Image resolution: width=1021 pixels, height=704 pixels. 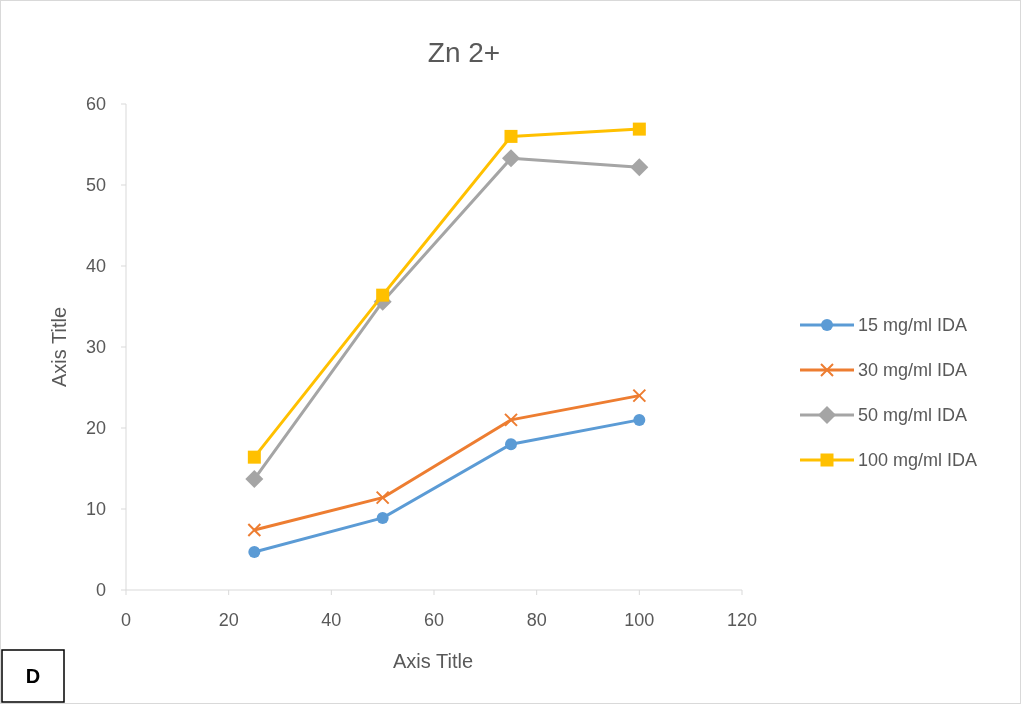 I want to click on y-tick-label: 50, so click(x=95, y=185).